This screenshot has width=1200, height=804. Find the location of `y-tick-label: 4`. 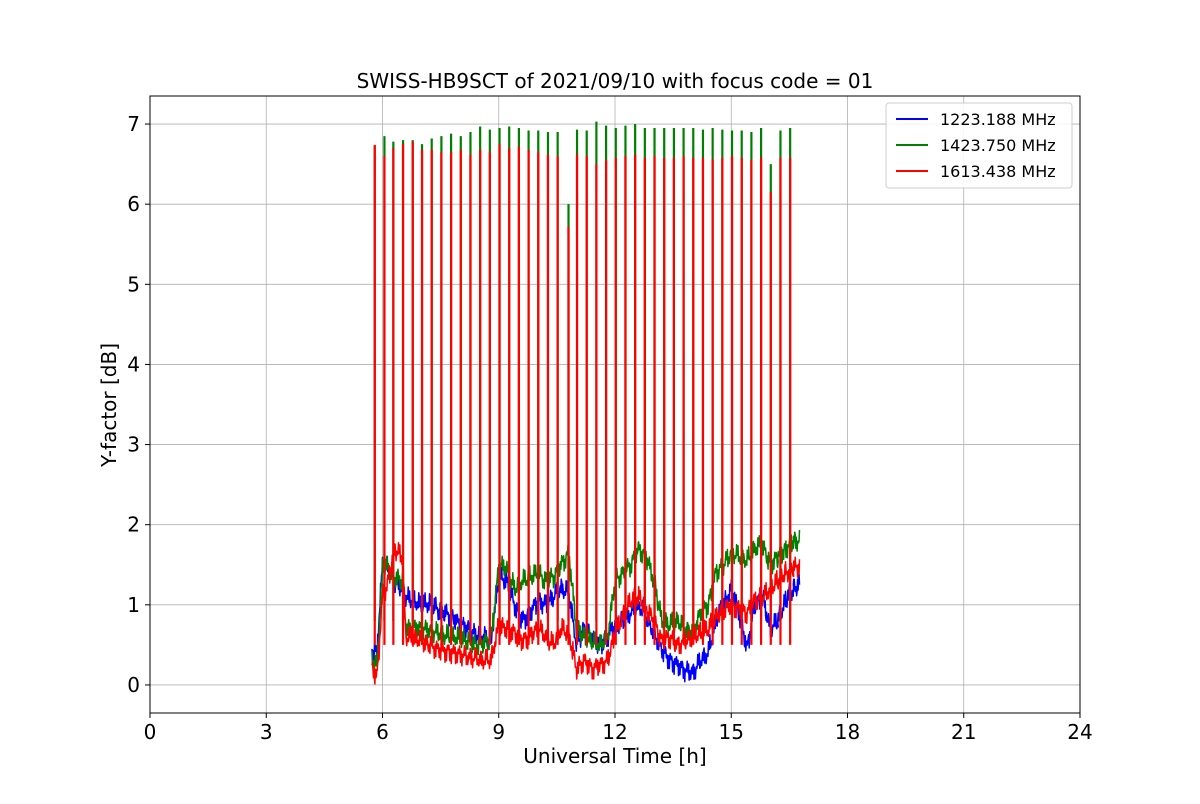

y-tick-label: 4 is located at coordinates (133, 364).